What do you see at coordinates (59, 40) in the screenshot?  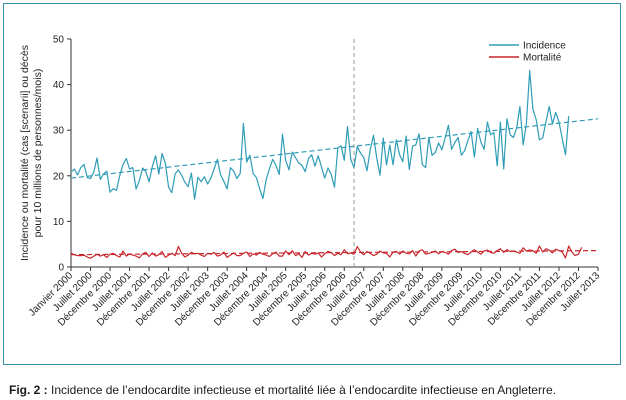 I see `y-tick-label: 50` at bounding box center [59, 40].